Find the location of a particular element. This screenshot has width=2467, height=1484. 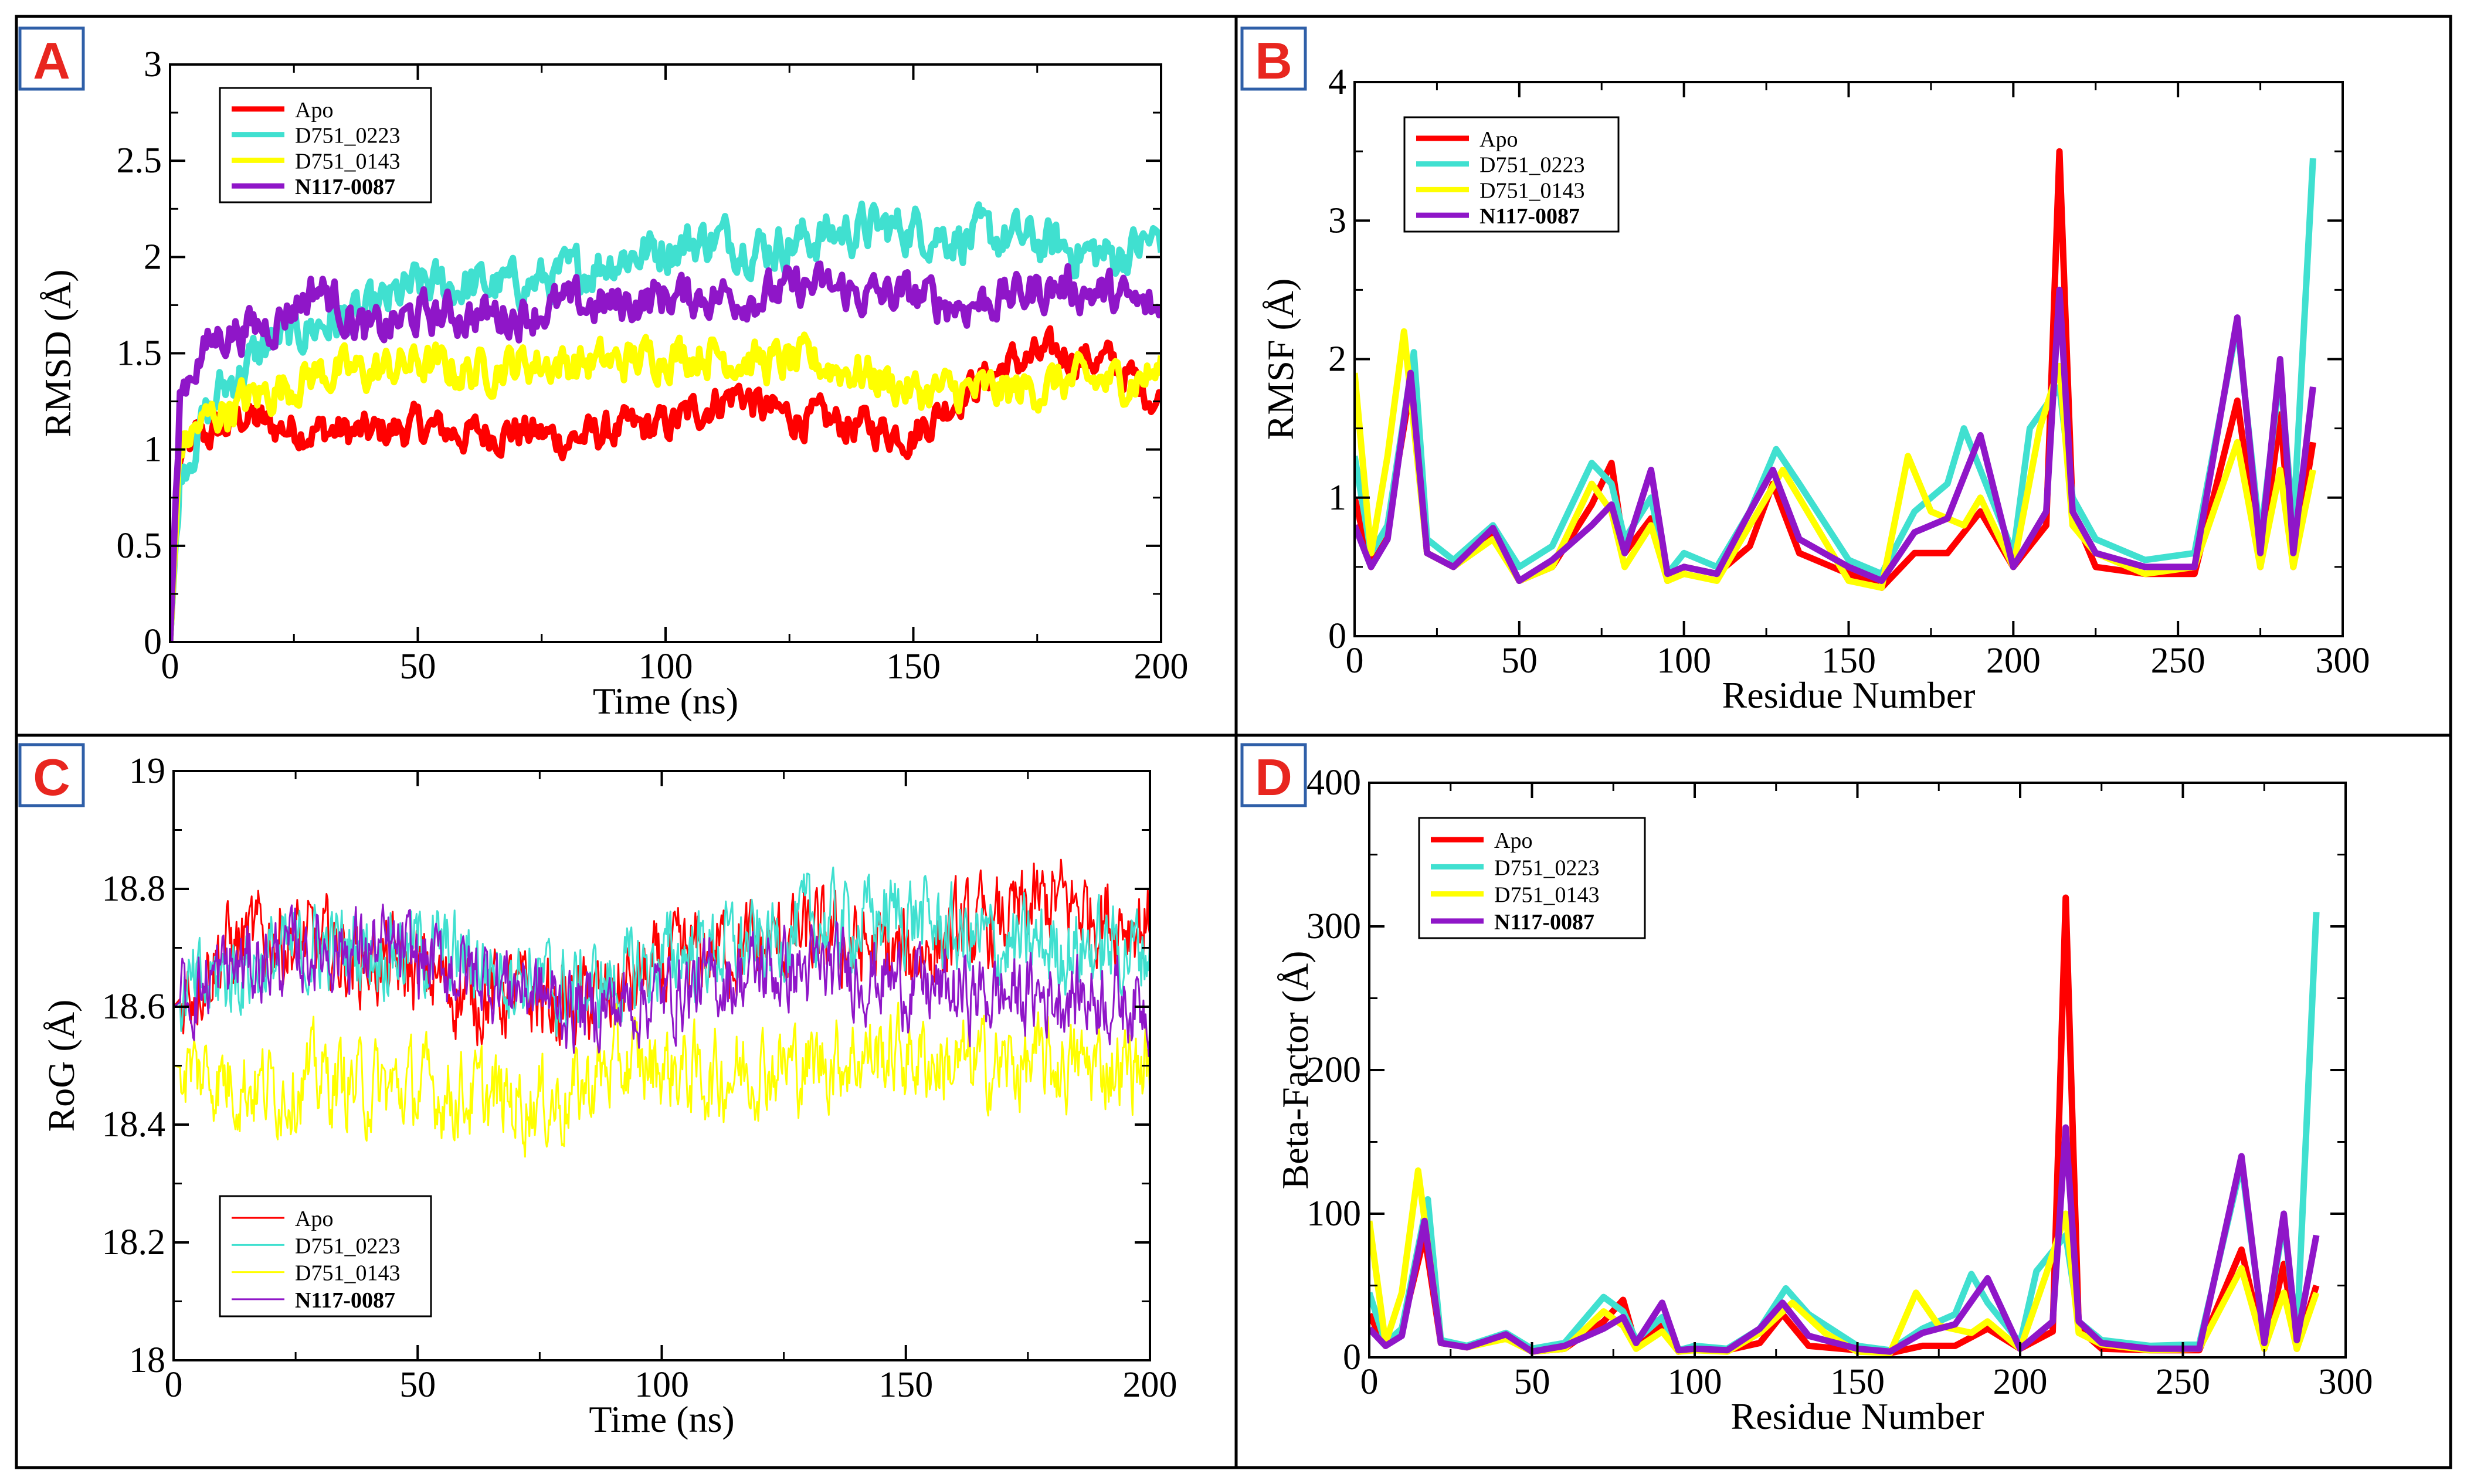

x-tick-label-b: 200 is located at coordinates (2013, 661).